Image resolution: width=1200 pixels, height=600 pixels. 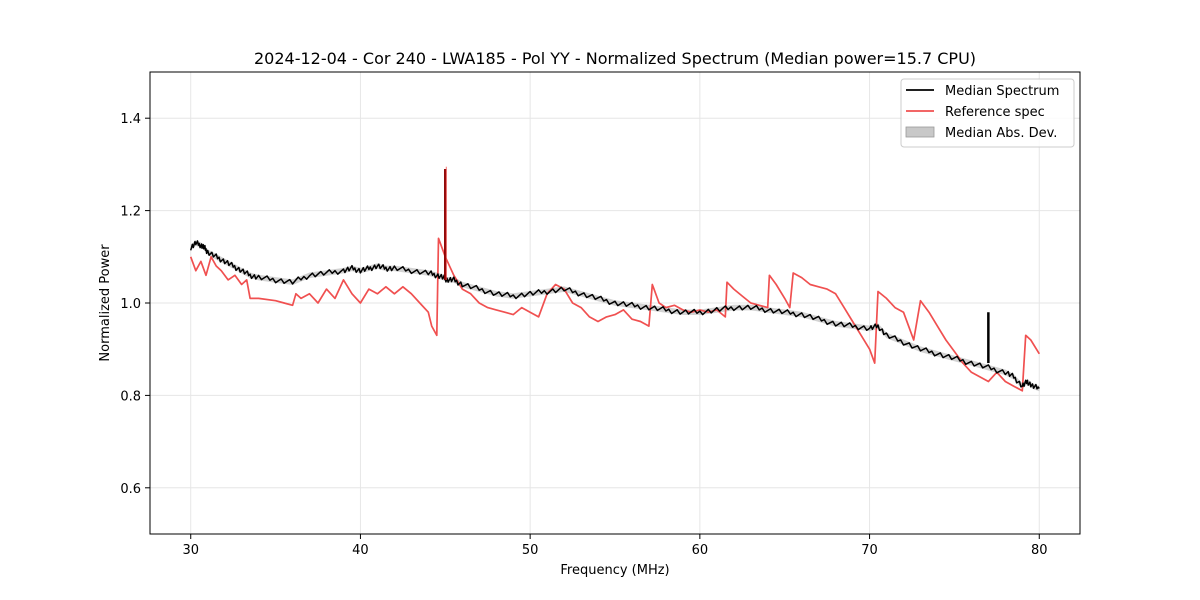 I want to click on y-tick-label: 0.8, so click(x=130, y=396).